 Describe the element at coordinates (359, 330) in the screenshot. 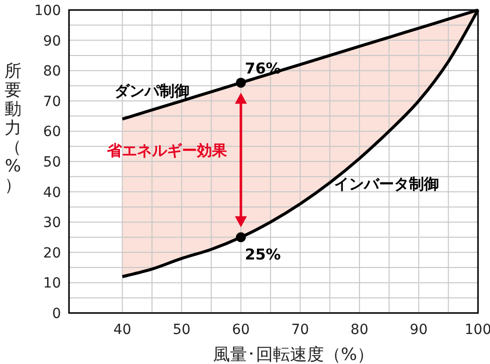

I see `x-tick-label: 80` at that location.